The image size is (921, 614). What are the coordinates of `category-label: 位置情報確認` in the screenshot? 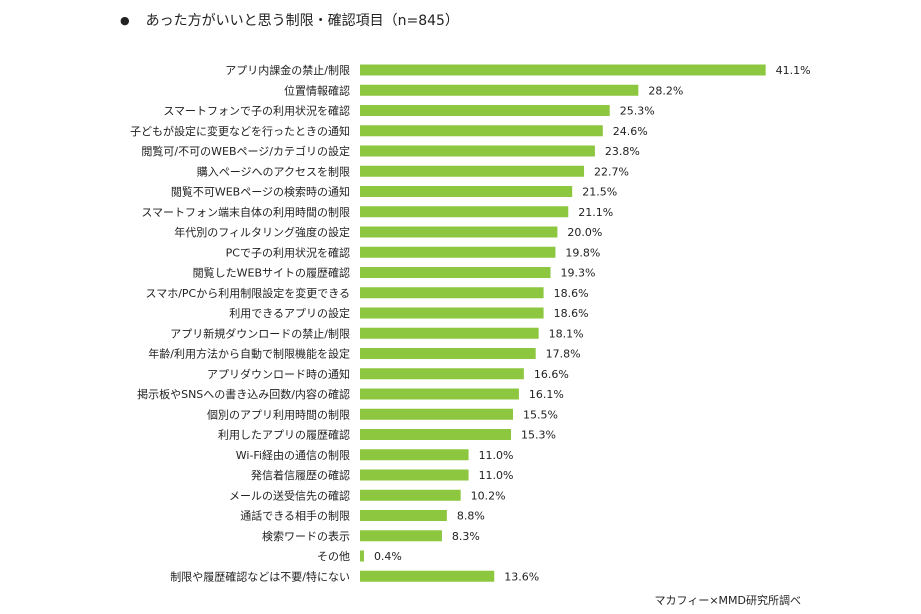 It's located at (317, 90).